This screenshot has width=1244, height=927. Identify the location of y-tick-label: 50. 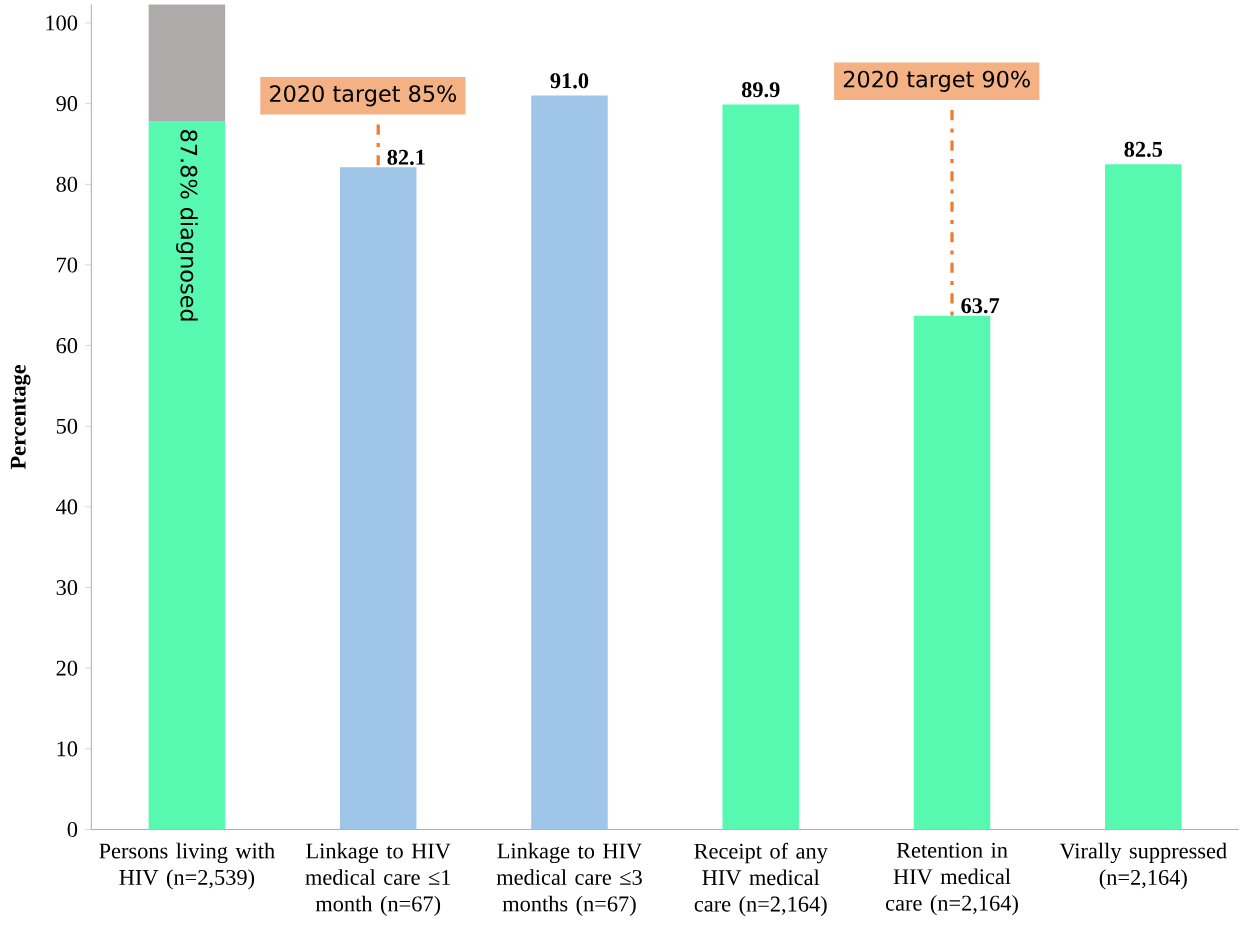
(67, 426).